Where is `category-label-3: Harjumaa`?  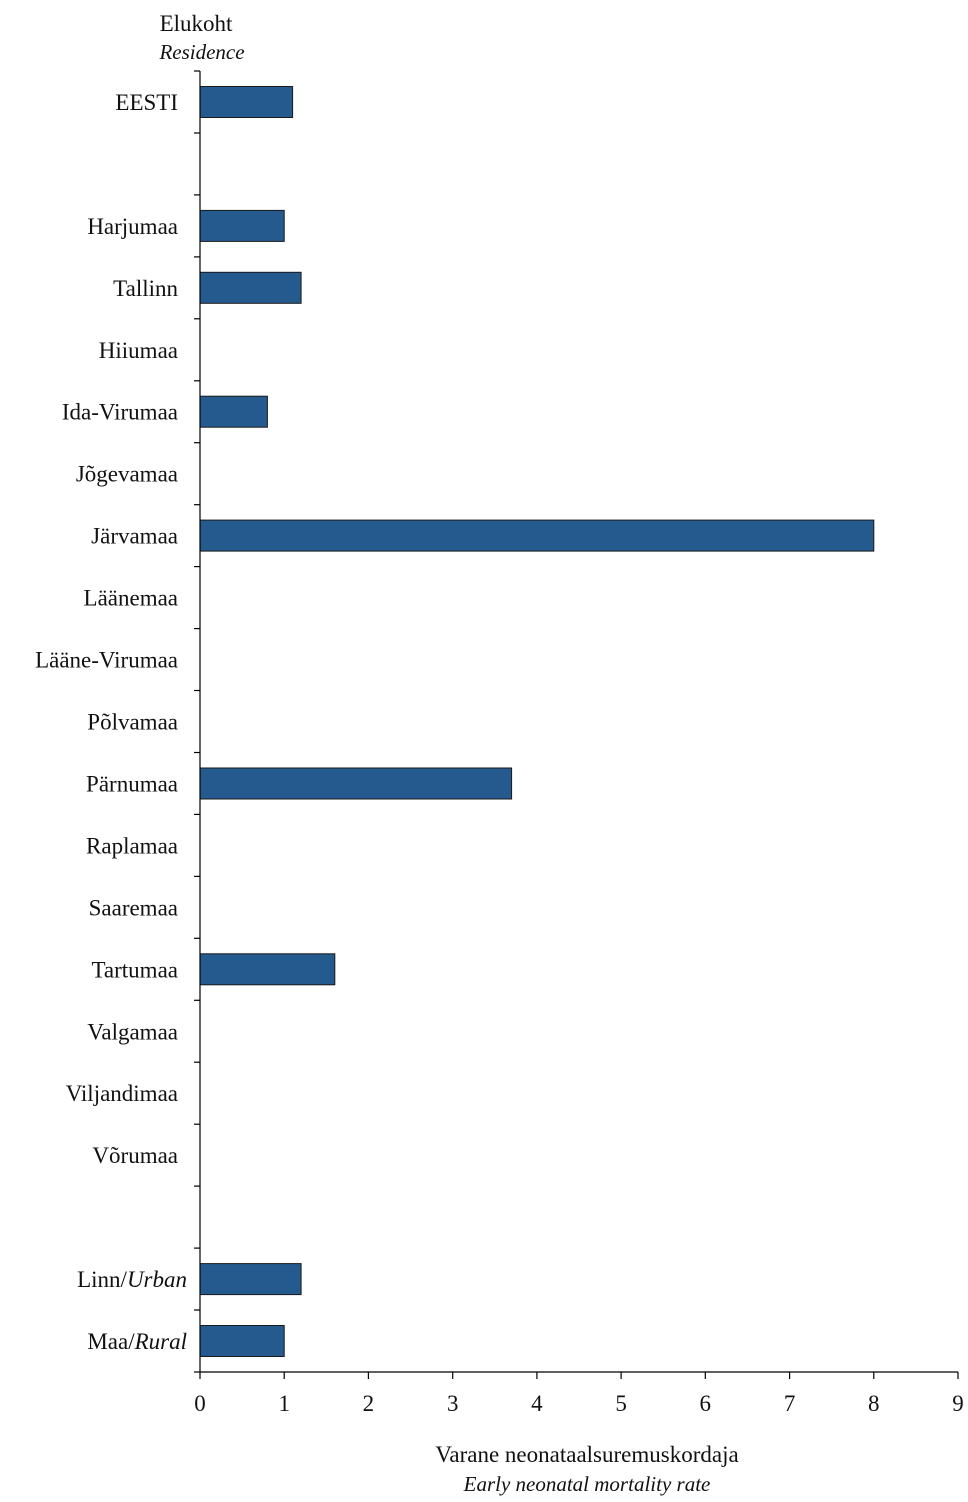
category-label-3: Harjumaa is located at coordinates (132, 226).